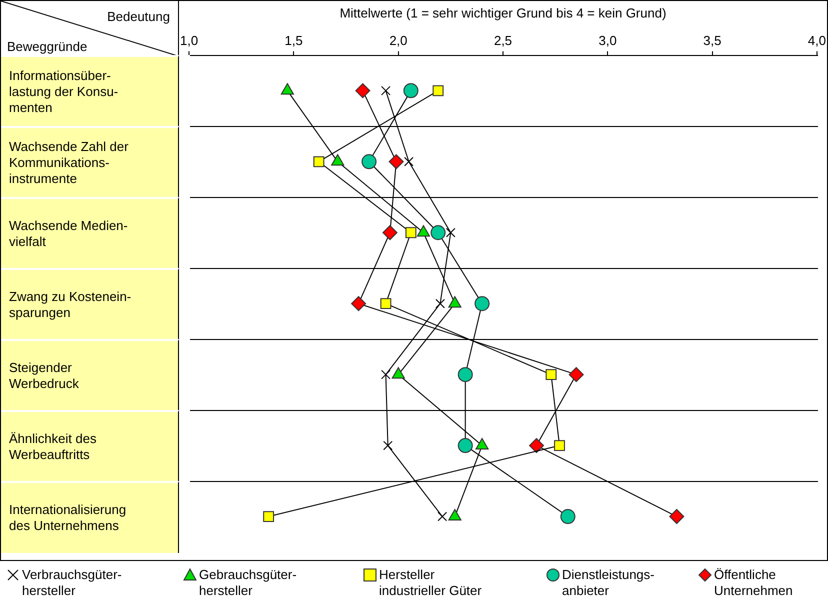 This screenshot has width=828, height=607. I want to click on x-tick-label: 2,5, so click(503, 40).